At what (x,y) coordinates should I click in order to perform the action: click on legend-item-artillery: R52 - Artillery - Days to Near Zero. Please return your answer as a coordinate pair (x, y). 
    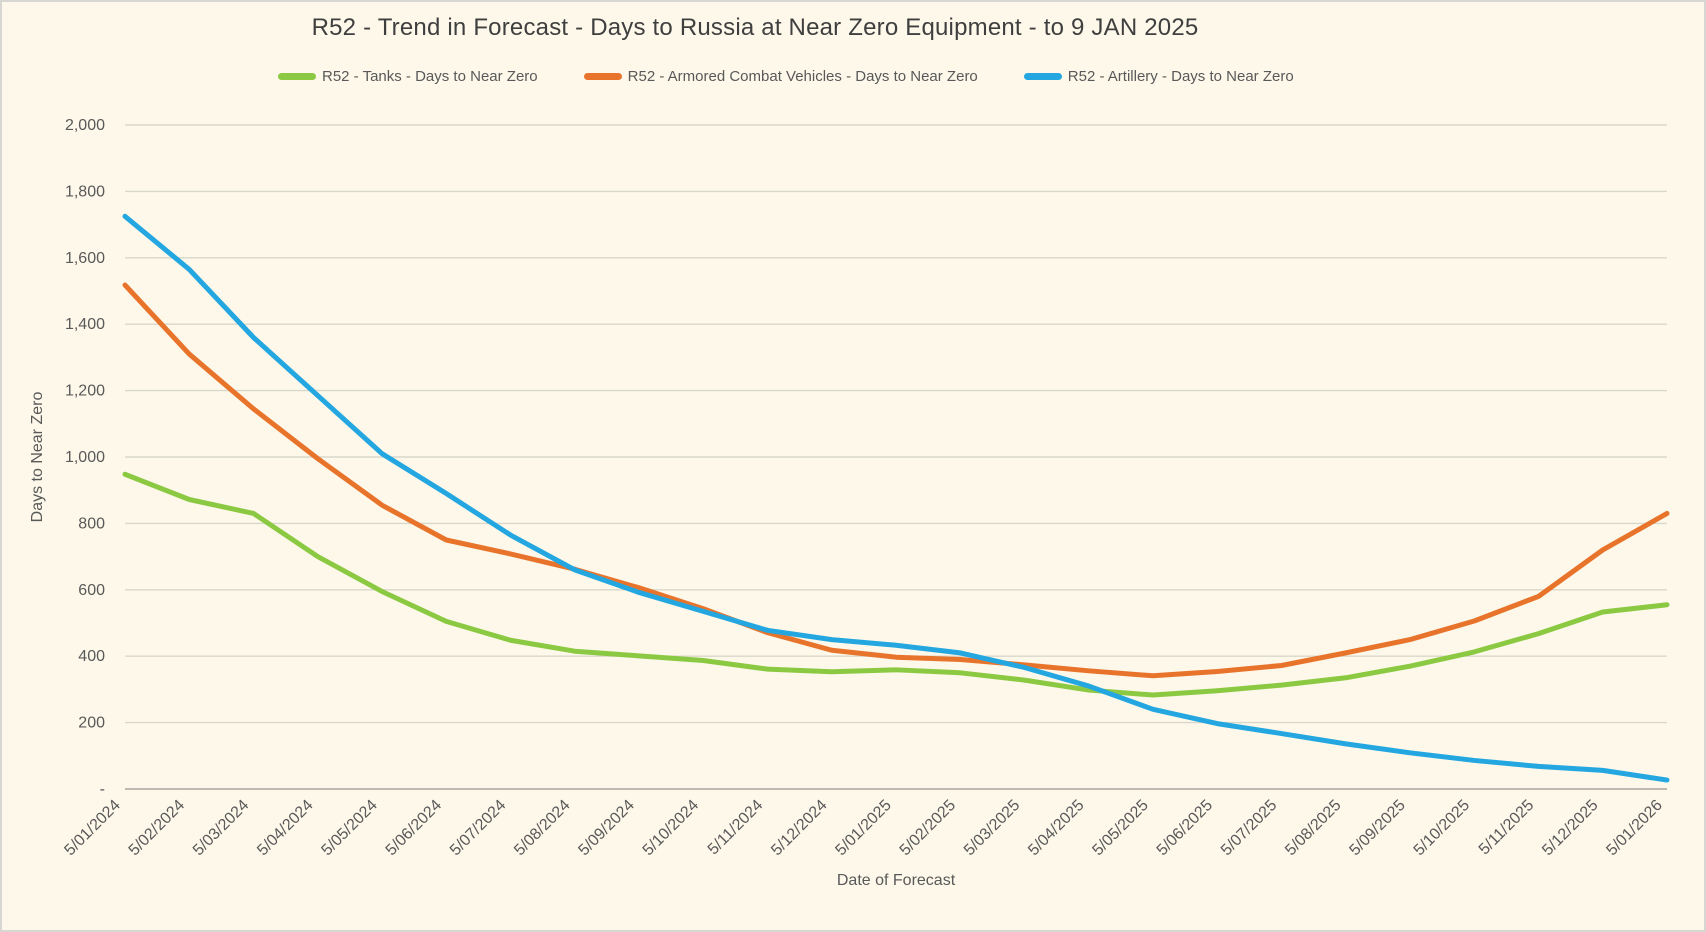
    Looking at the image, I should click on (1158, 76).